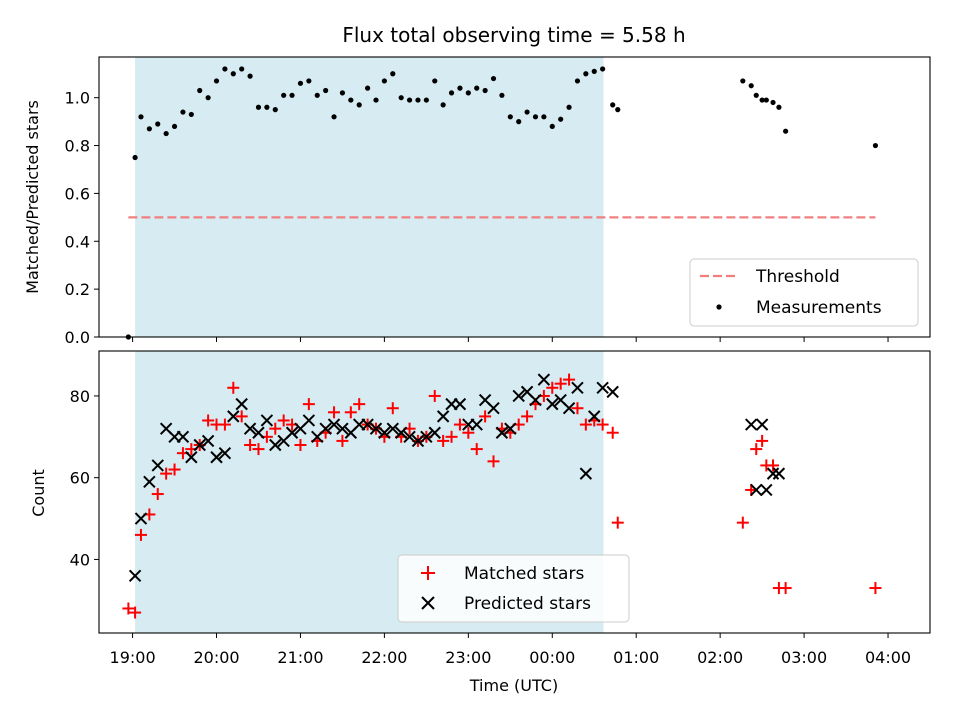 The image size is (960, 720). I want to click on legend-matched-label: Matched stars, so click(524, 574).